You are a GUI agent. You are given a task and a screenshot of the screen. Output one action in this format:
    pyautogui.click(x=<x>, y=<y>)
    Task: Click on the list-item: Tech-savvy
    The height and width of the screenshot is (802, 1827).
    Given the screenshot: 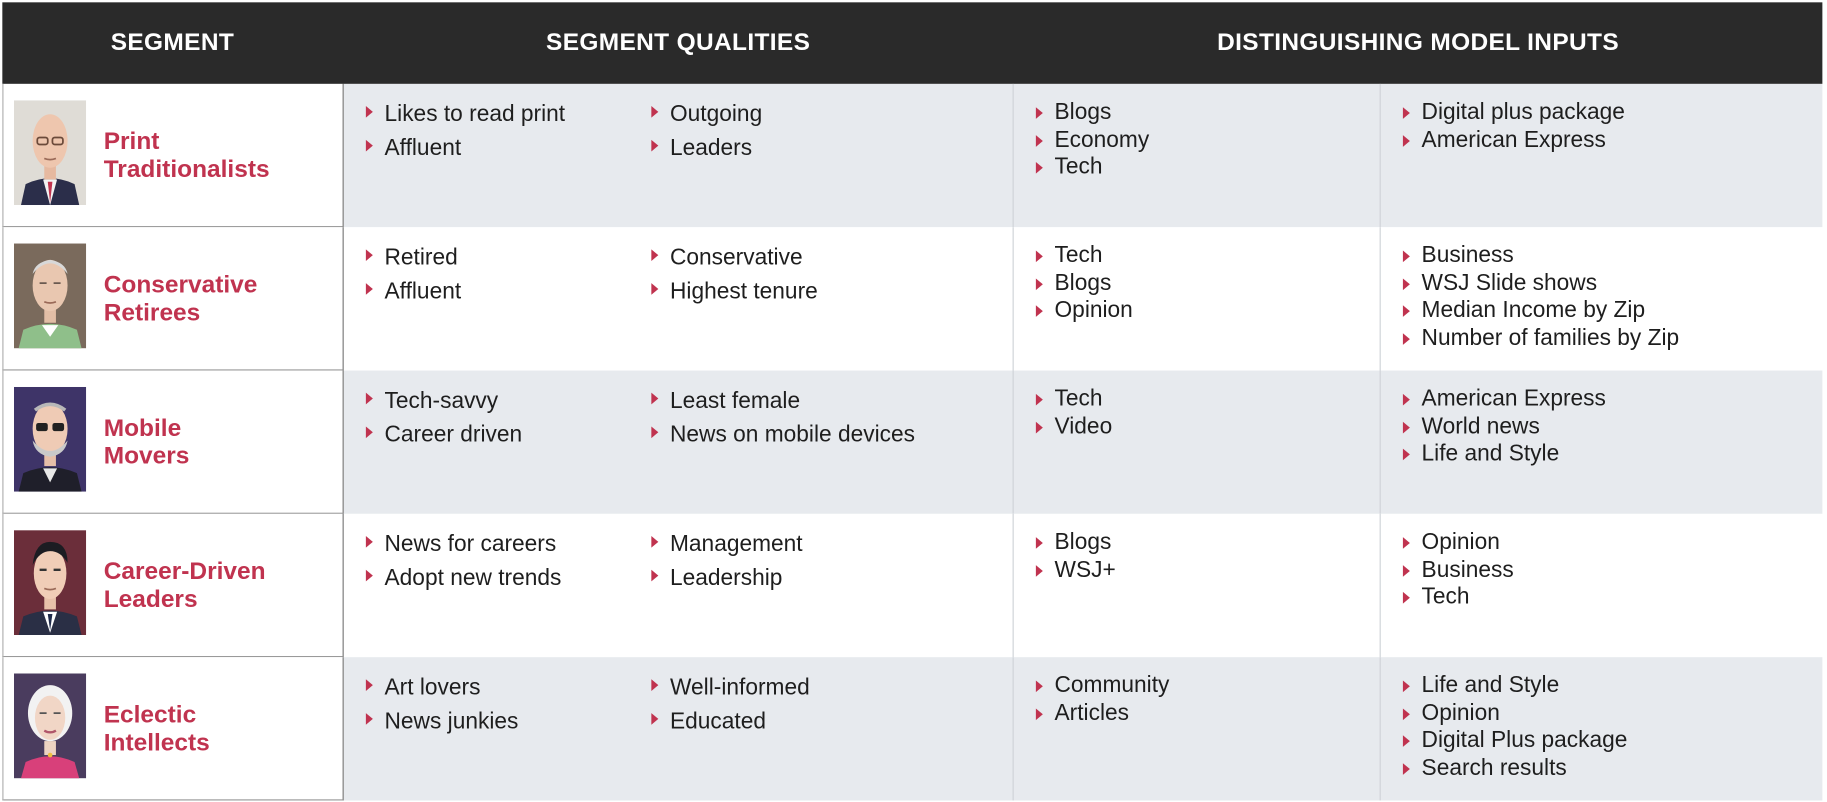 What is the action you would take?
    pyautogui.click(x=443, y=402)
    